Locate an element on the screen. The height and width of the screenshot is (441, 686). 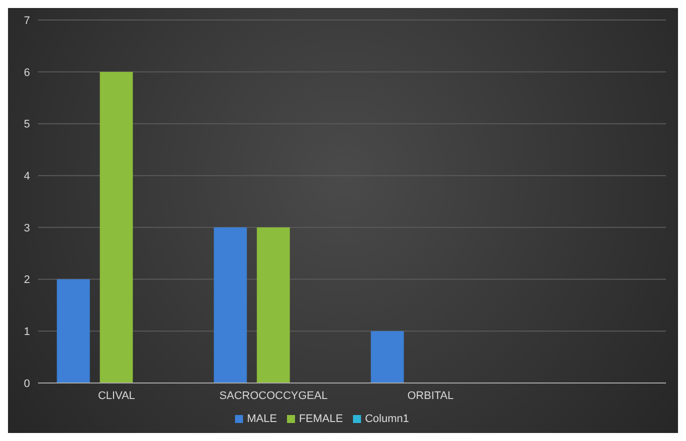
legend-label: FEMALE is located at coordinates (320, 419).